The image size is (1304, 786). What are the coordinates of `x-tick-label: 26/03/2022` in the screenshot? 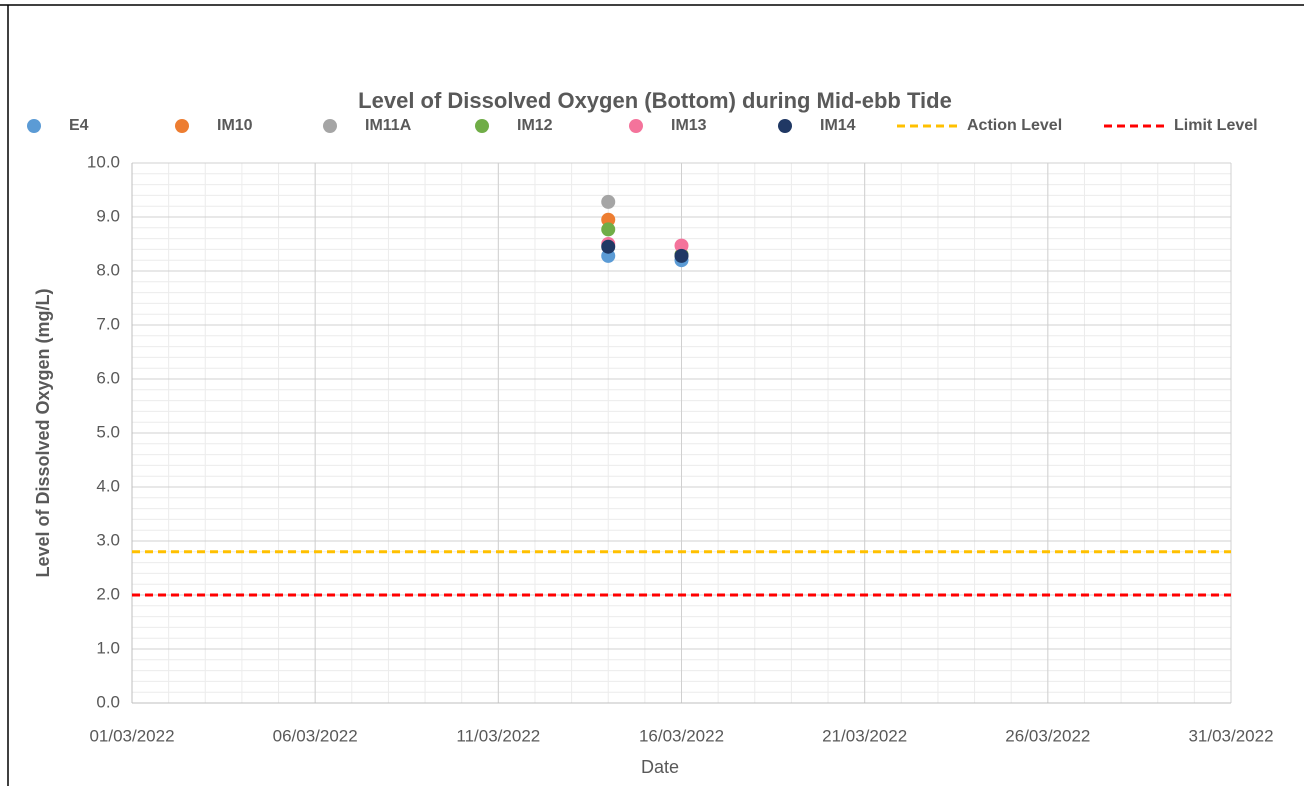 It's located at (1047, 735).